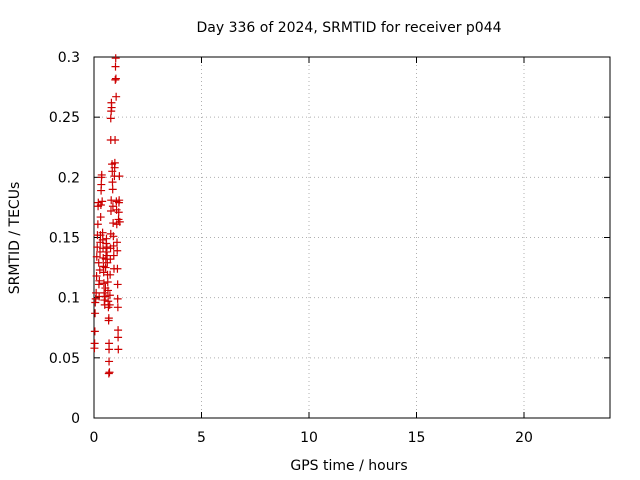 Image resolution: width=640 pixels, height=480 pixels. What do you see at coordinates (64, 118) in the screenshot?
I see `y-tick-label: 0.25` at bounding box center [64, 118].